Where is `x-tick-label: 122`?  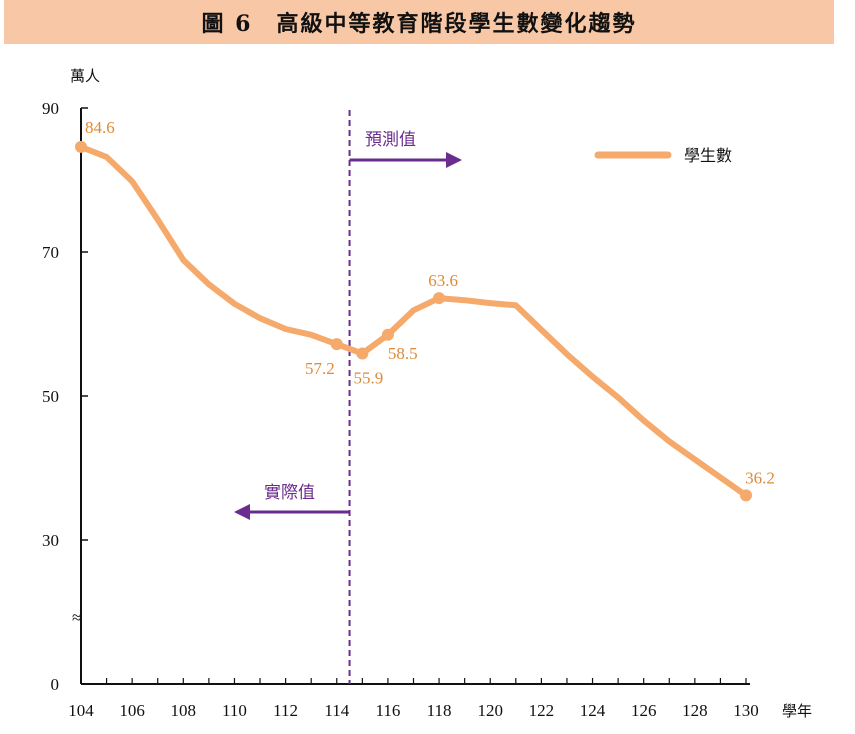
x-tick-label: 122 is located at coordinates (542, 710).